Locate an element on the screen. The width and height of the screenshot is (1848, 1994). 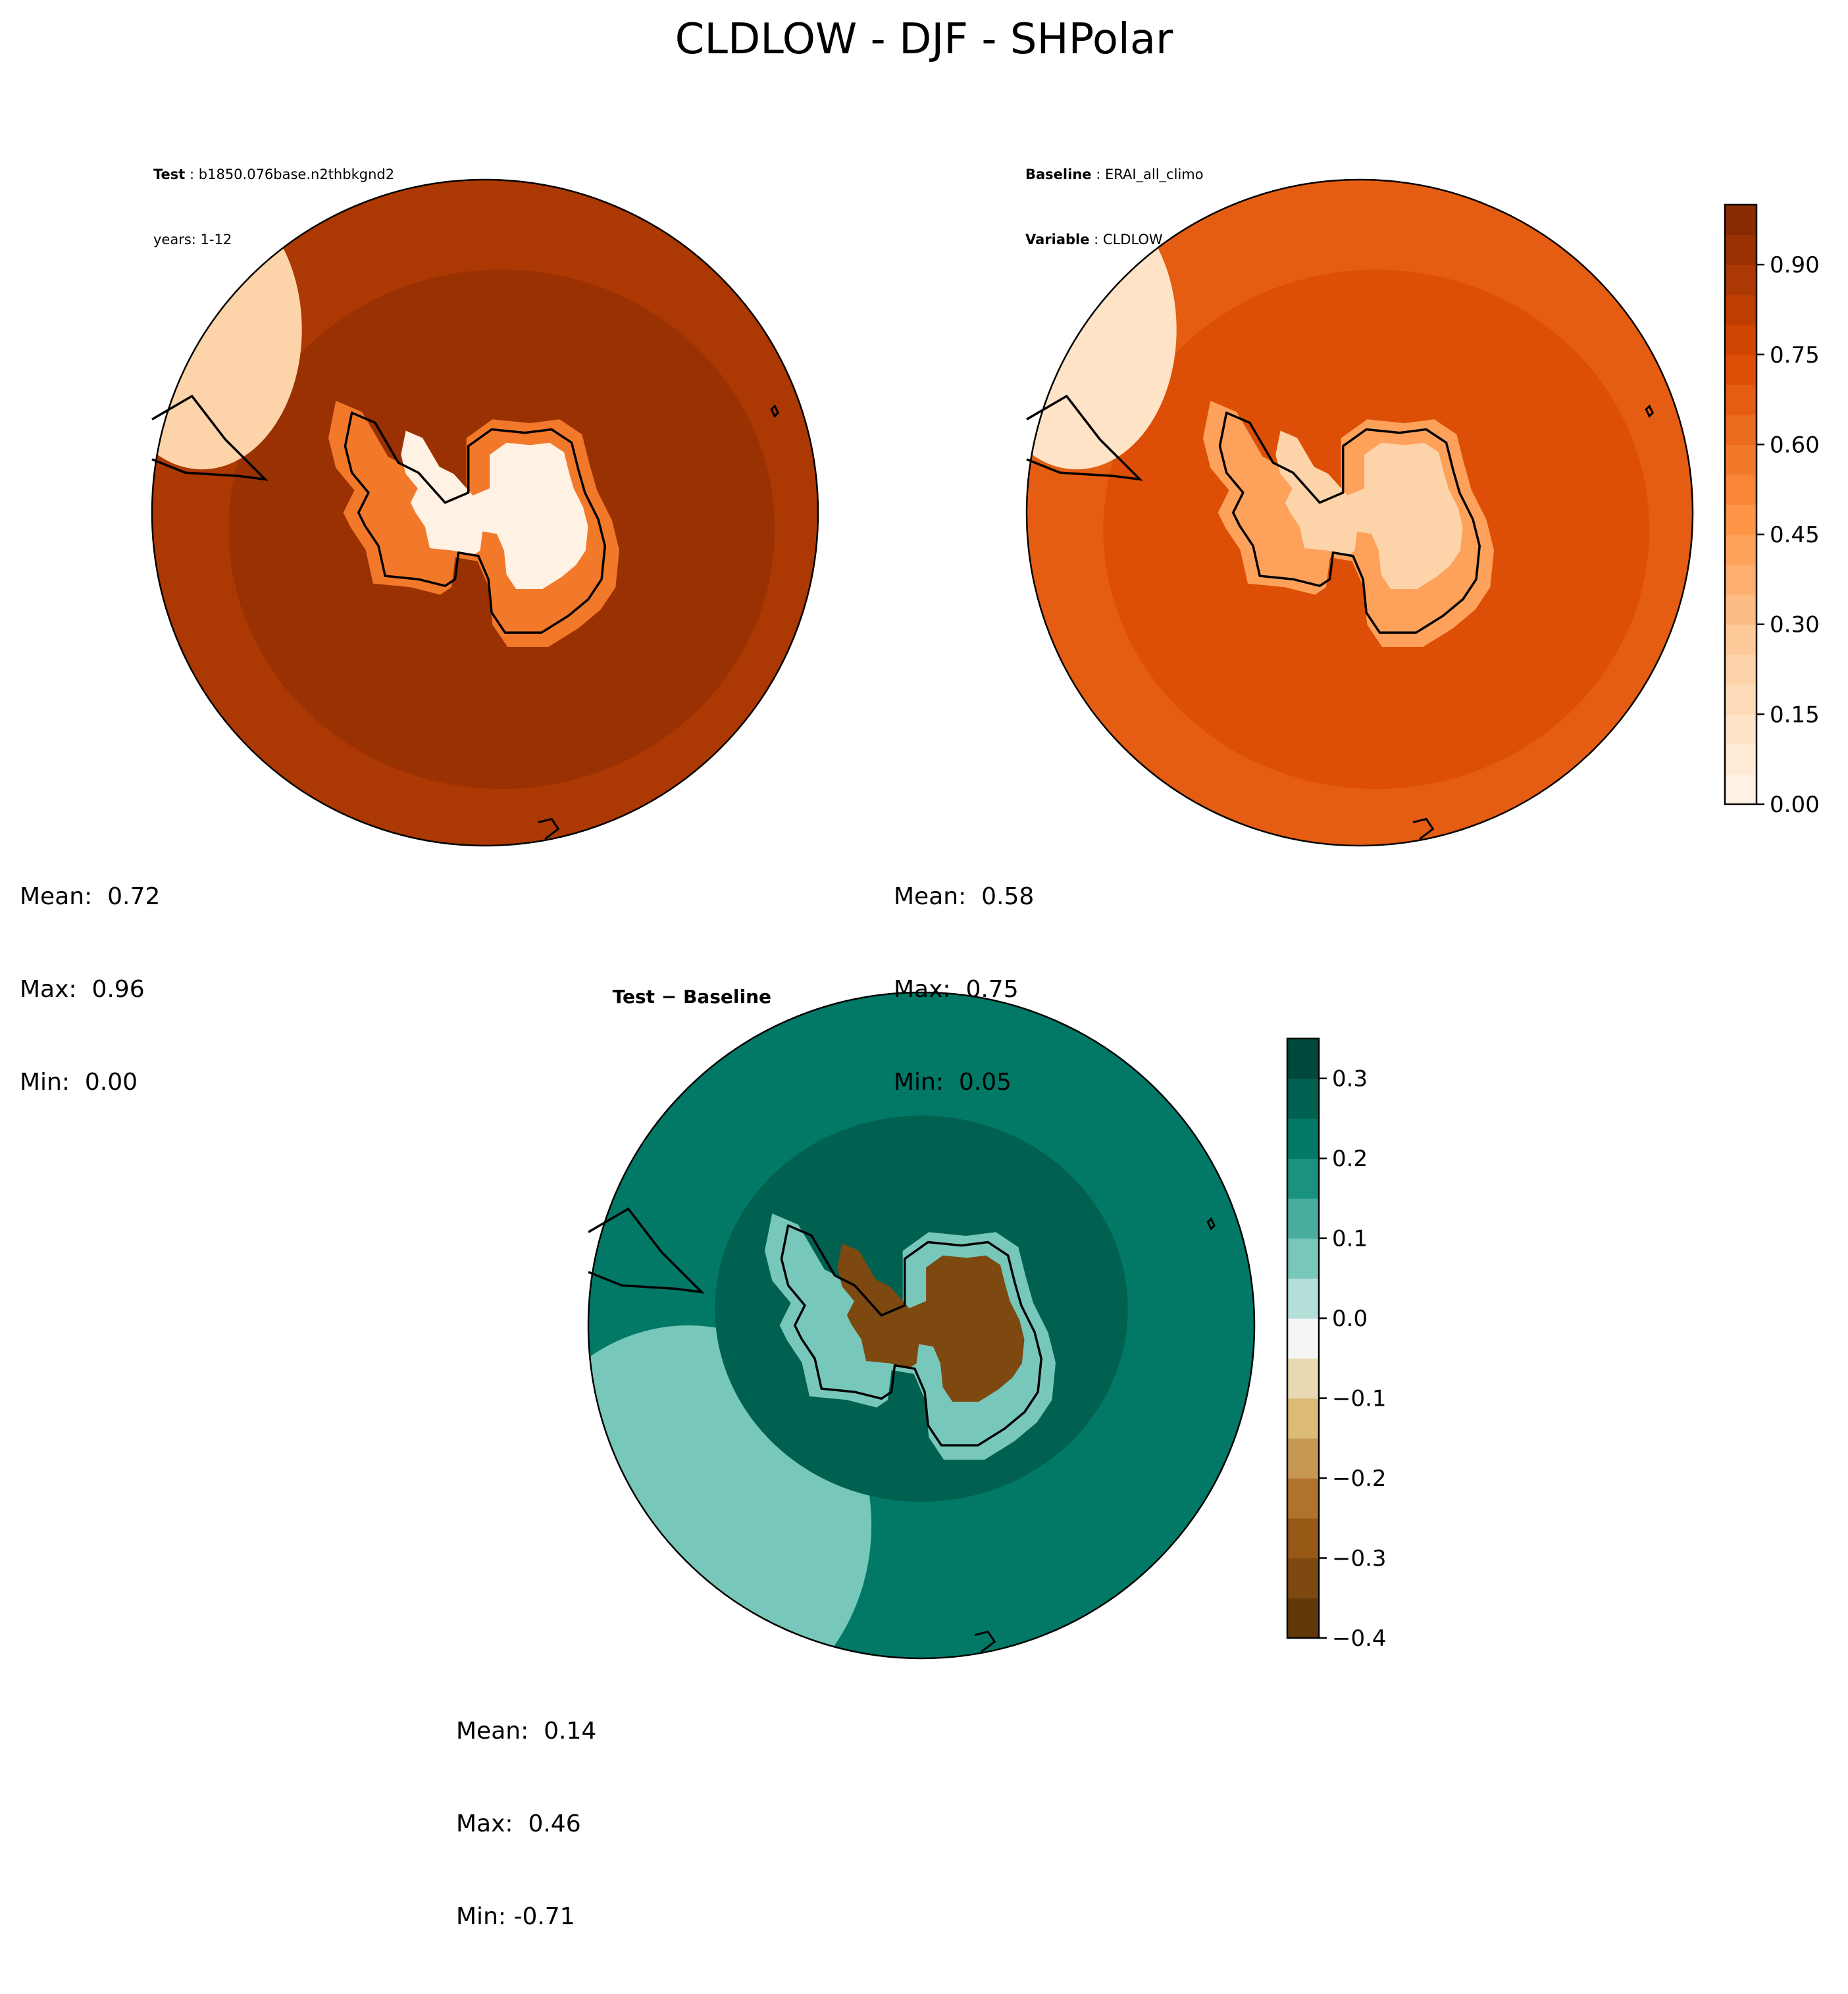
baseline-min: Min: 0.05 is located at coordinates (953, 1082).